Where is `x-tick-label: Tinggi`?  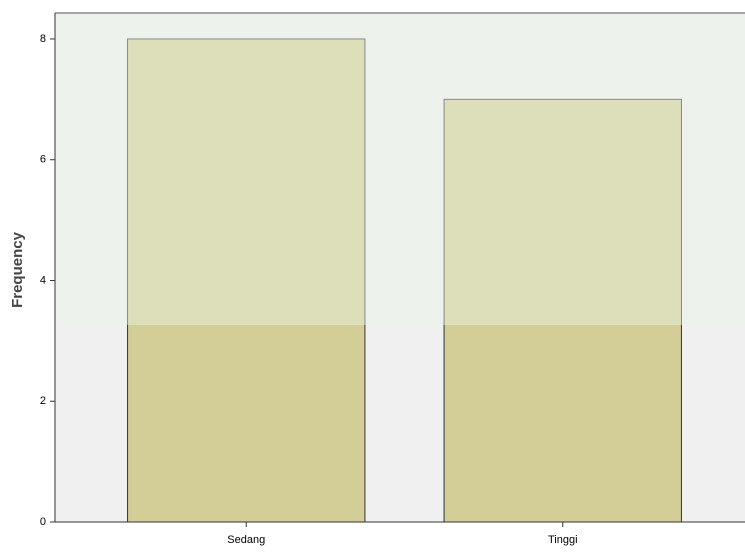 x-tick-label: Tinggi is located at coordinates (563, 540).